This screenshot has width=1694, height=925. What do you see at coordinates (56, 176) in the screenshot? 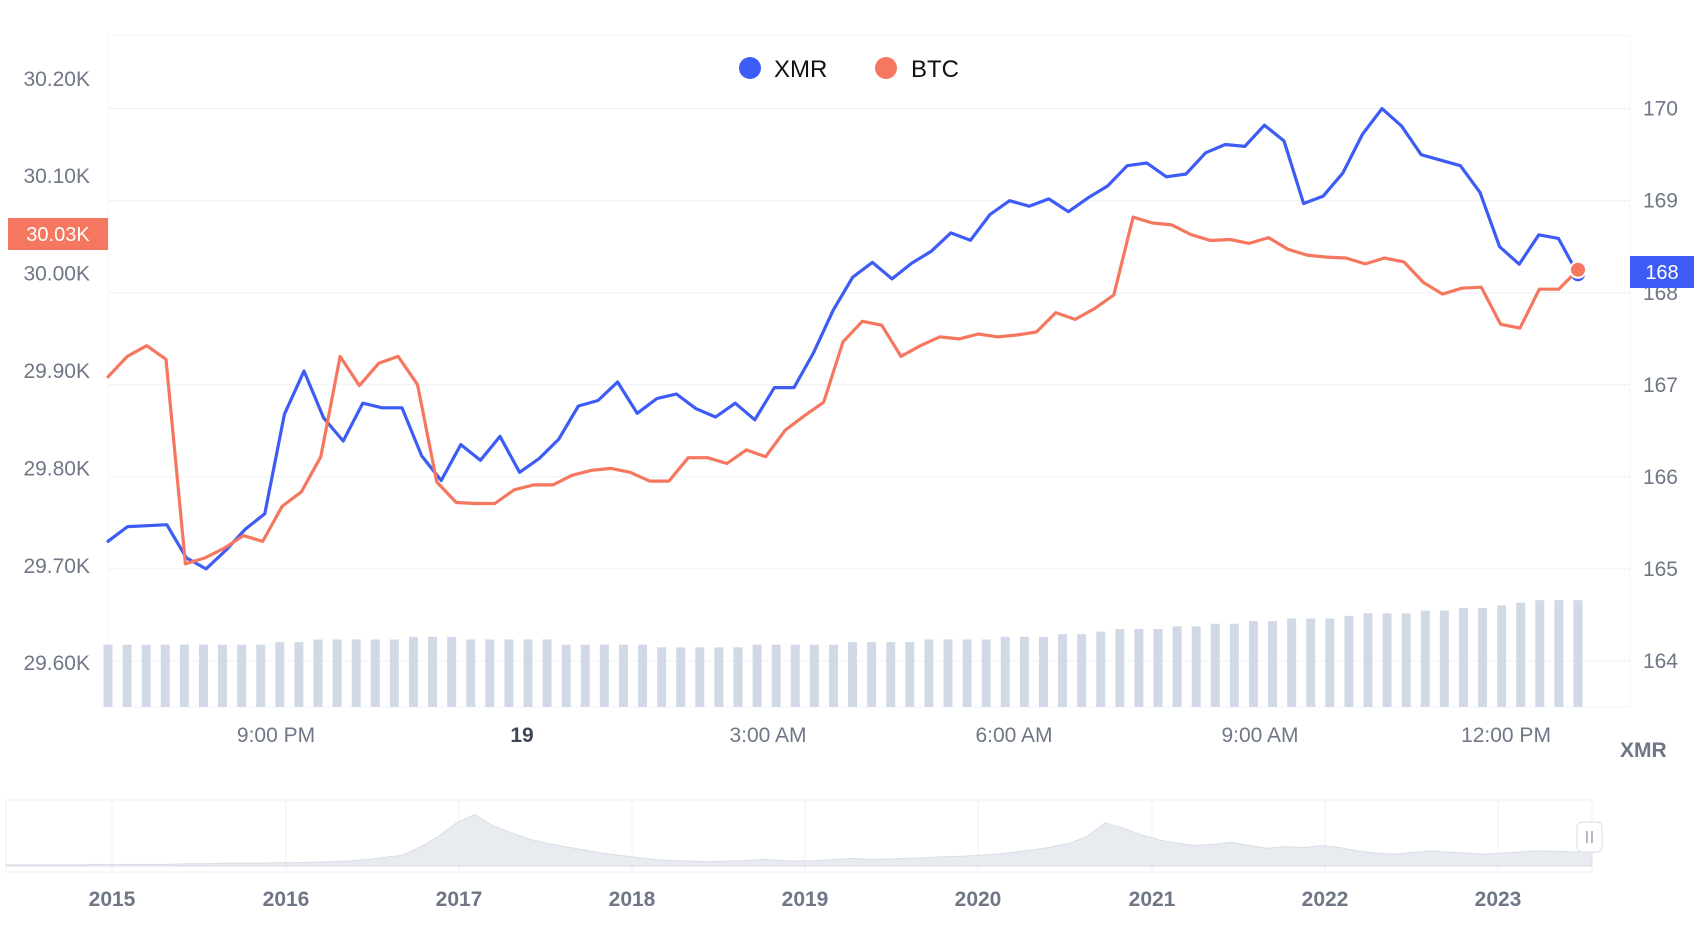
I see `left-axis-tick: 30.10K` at bounding box center [56, 176].